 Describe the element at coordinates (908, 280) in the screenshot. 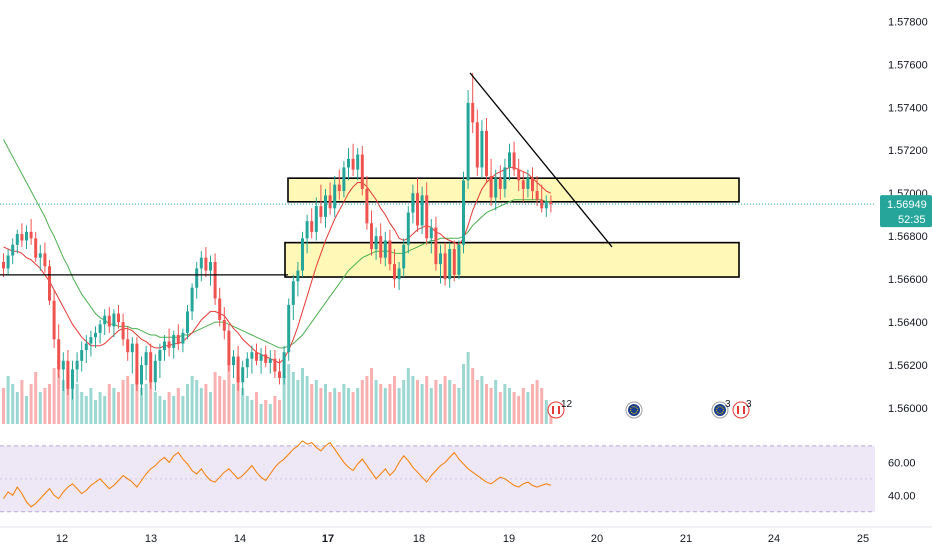

I see `price-tick-label: 1.56600` at that location.